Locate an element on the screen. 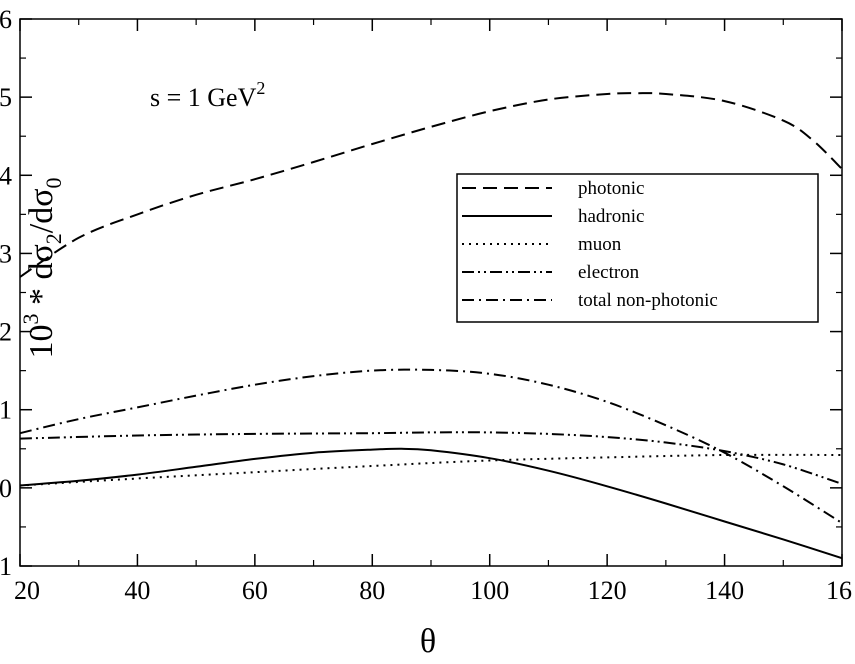  legend-label-total-non-photonic: total non-photonic is located at coordinates (648, 300).